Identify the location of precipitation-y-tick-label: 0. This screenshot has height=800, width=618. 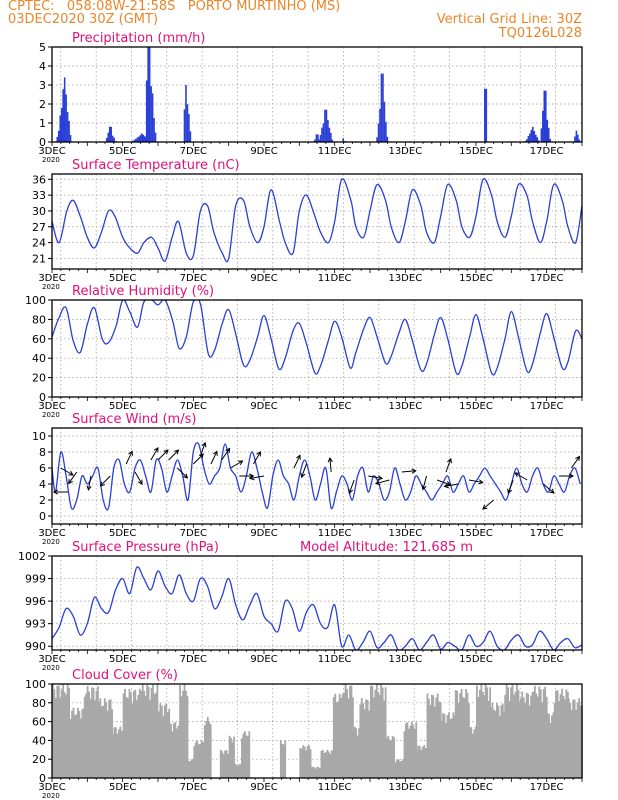
(42, 142).